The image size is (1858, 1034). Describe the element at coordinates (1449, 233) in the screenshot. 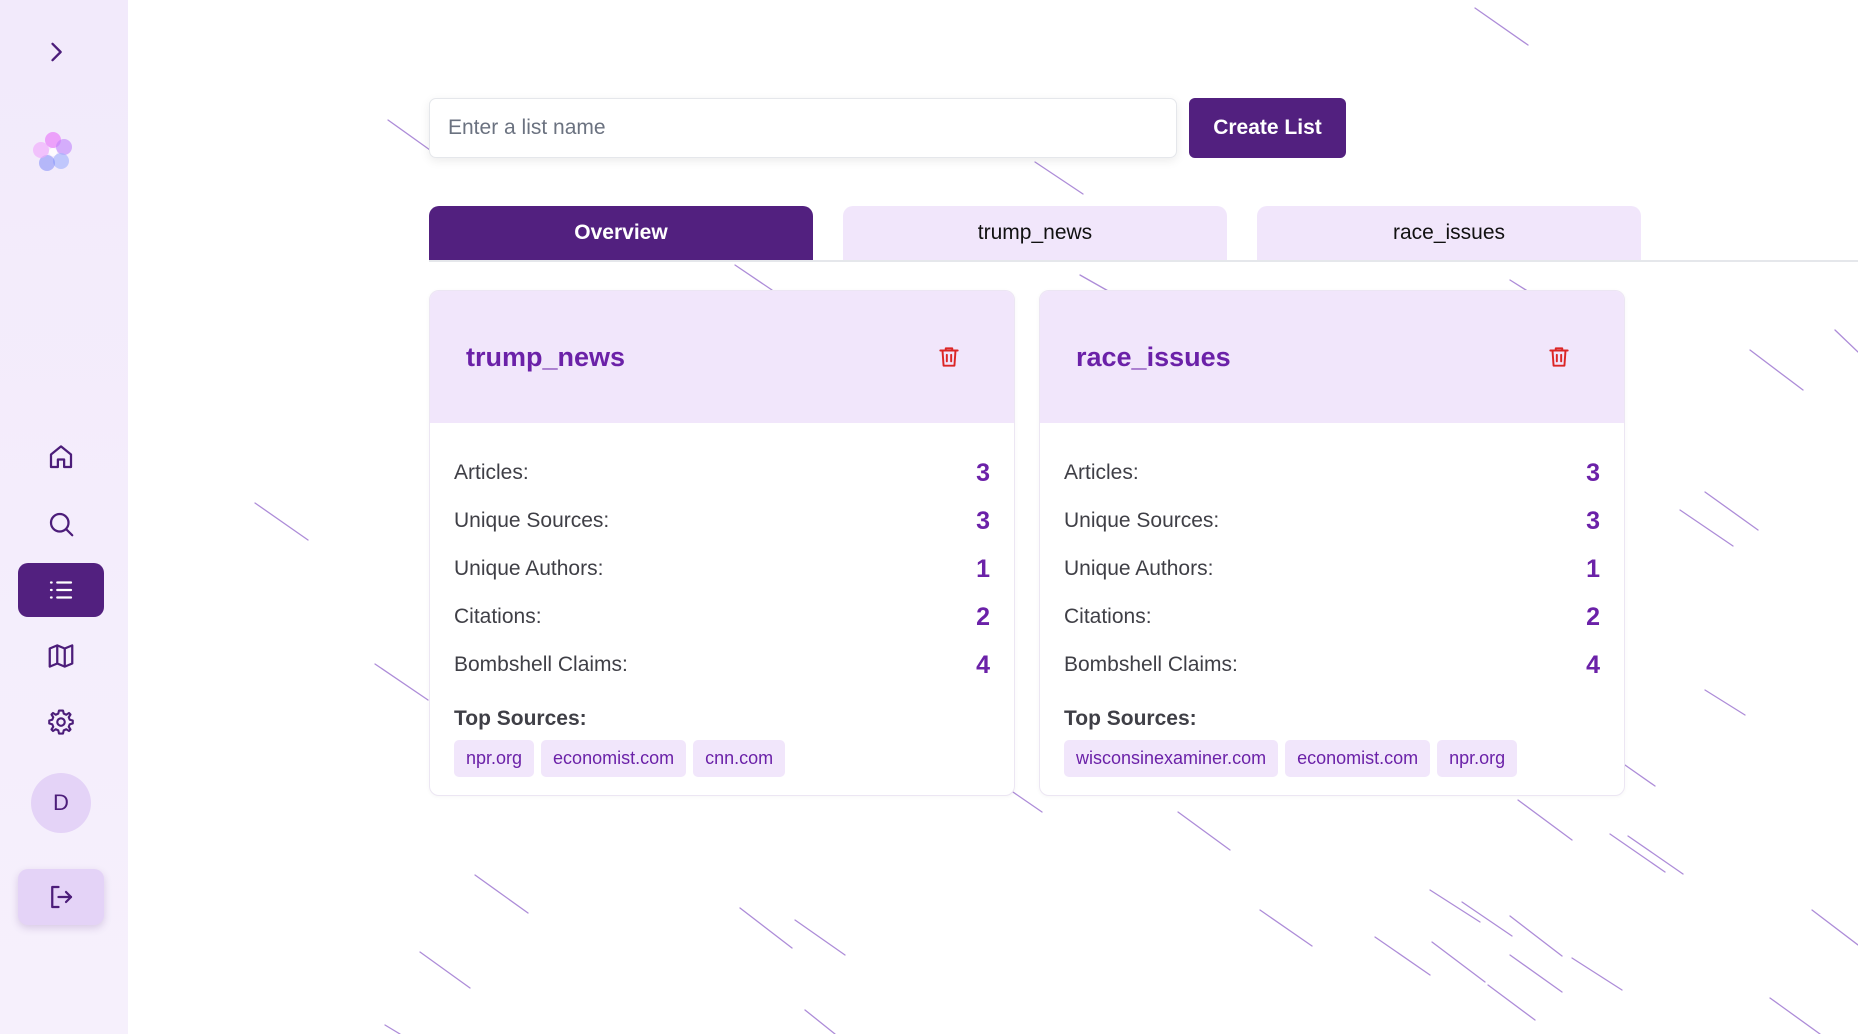

I see `tab-race-issues: race_issues` at that location.